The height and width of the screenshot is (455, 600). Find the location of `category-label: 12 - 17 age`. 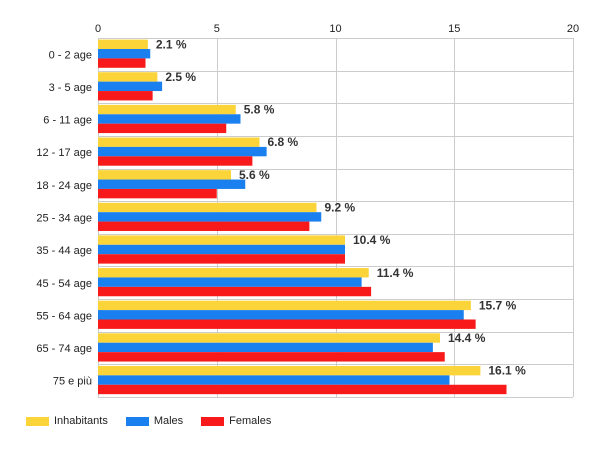

category-label: 12 - 17 age is located at coordinates (64, 153).